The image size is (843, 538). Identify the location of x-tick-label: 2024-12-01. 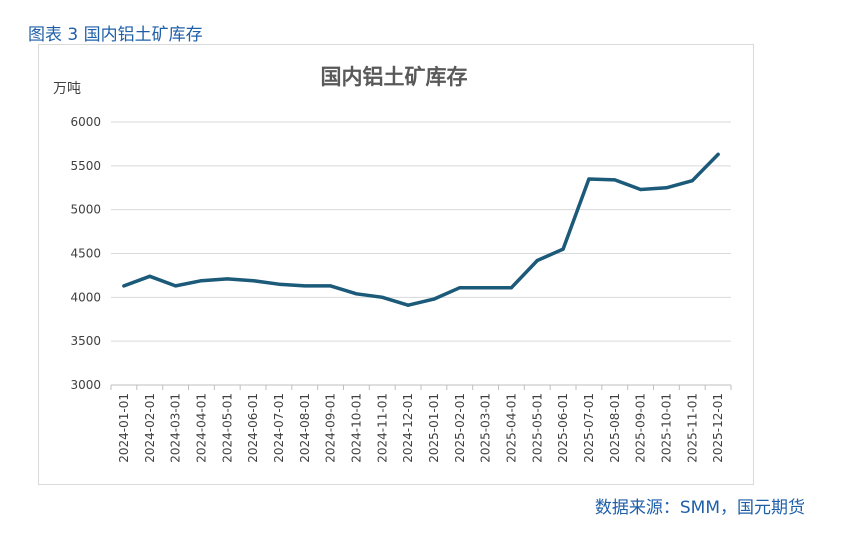
(408, 428).